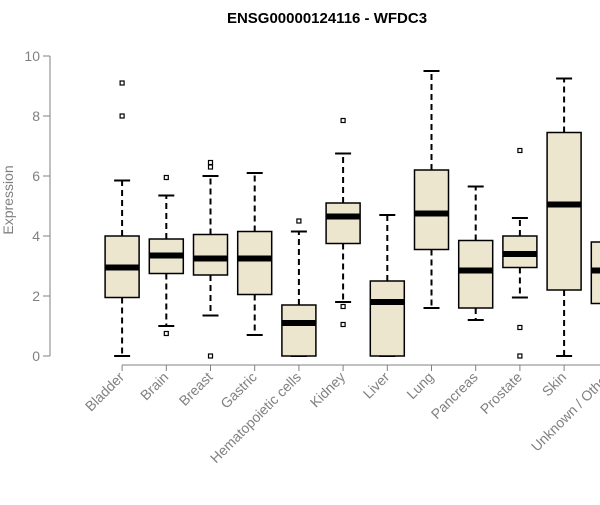 Image resolution: width=600 pixels, height=505 pixels. What do you see at coordinates (36, 116) in the screenshot?
I see `y-tick-label: 8` at bounding box center [36, 116].